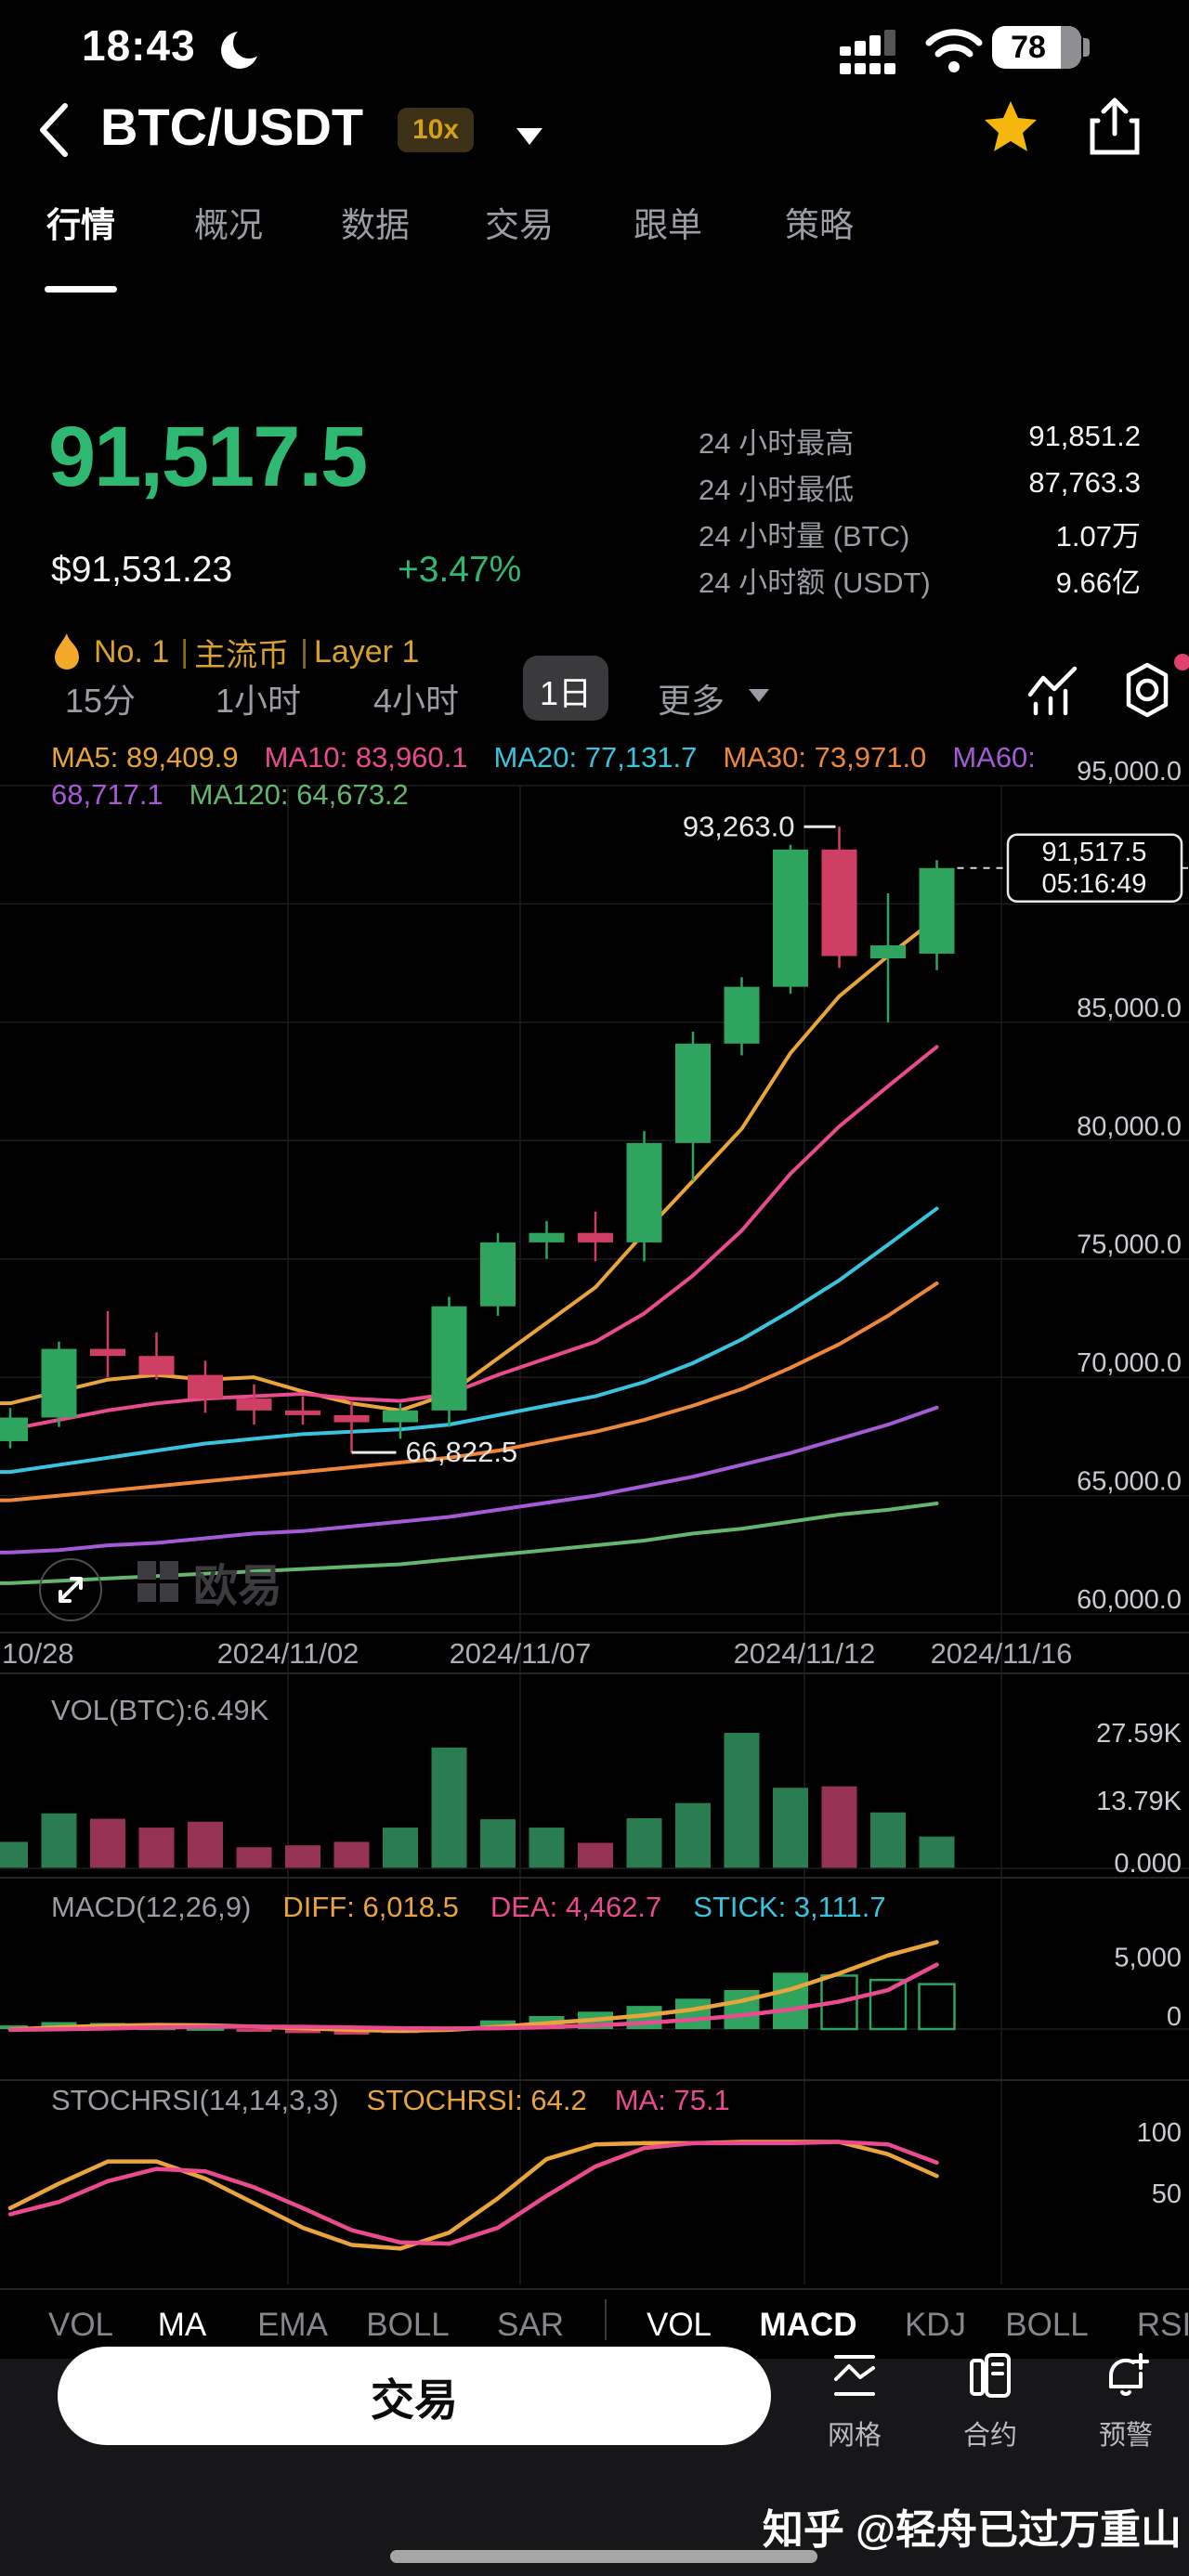 The image size is (1189, 2576). I want to click on token-rank-row: No. 1 | 主流币 | Layer 1, so click(241, 652).